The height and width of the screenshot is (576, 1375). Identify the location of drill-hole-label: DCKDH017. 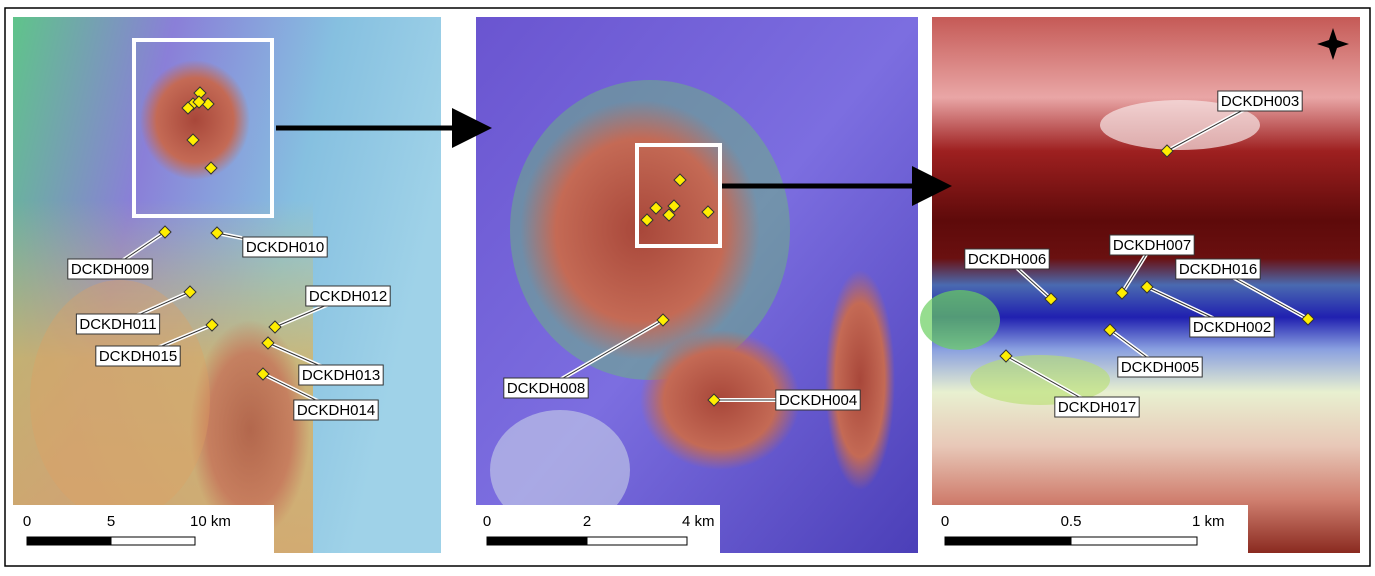
(1097, 407).